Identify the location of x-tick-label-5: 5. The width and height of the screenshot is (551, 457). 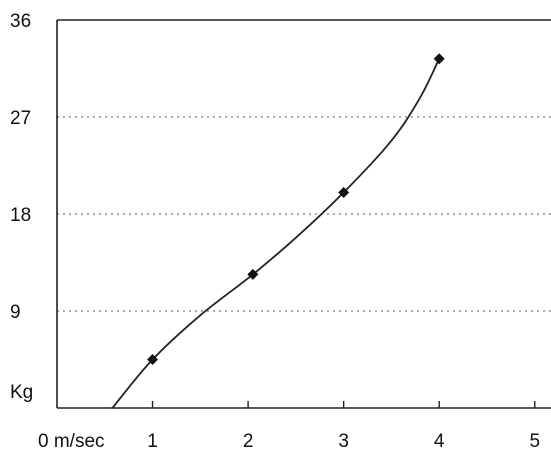
(534, 441).